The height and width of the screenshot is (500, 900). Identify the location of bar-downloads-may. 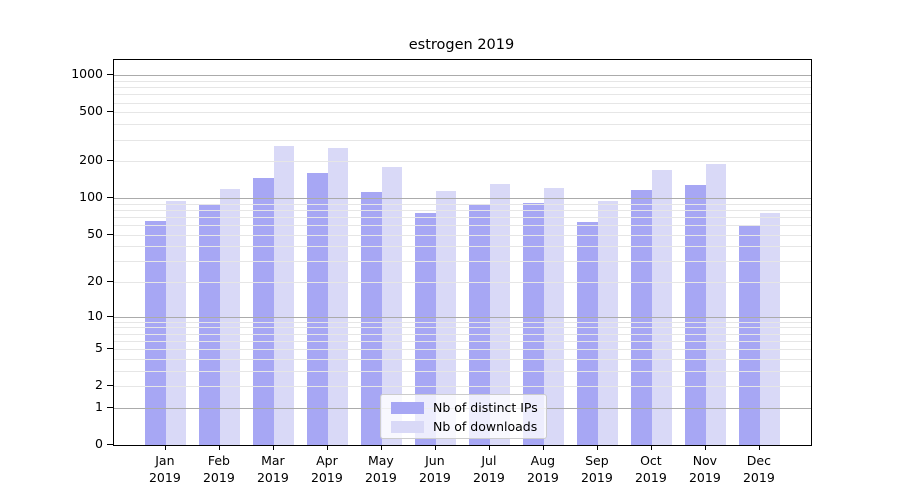
(392, 306).